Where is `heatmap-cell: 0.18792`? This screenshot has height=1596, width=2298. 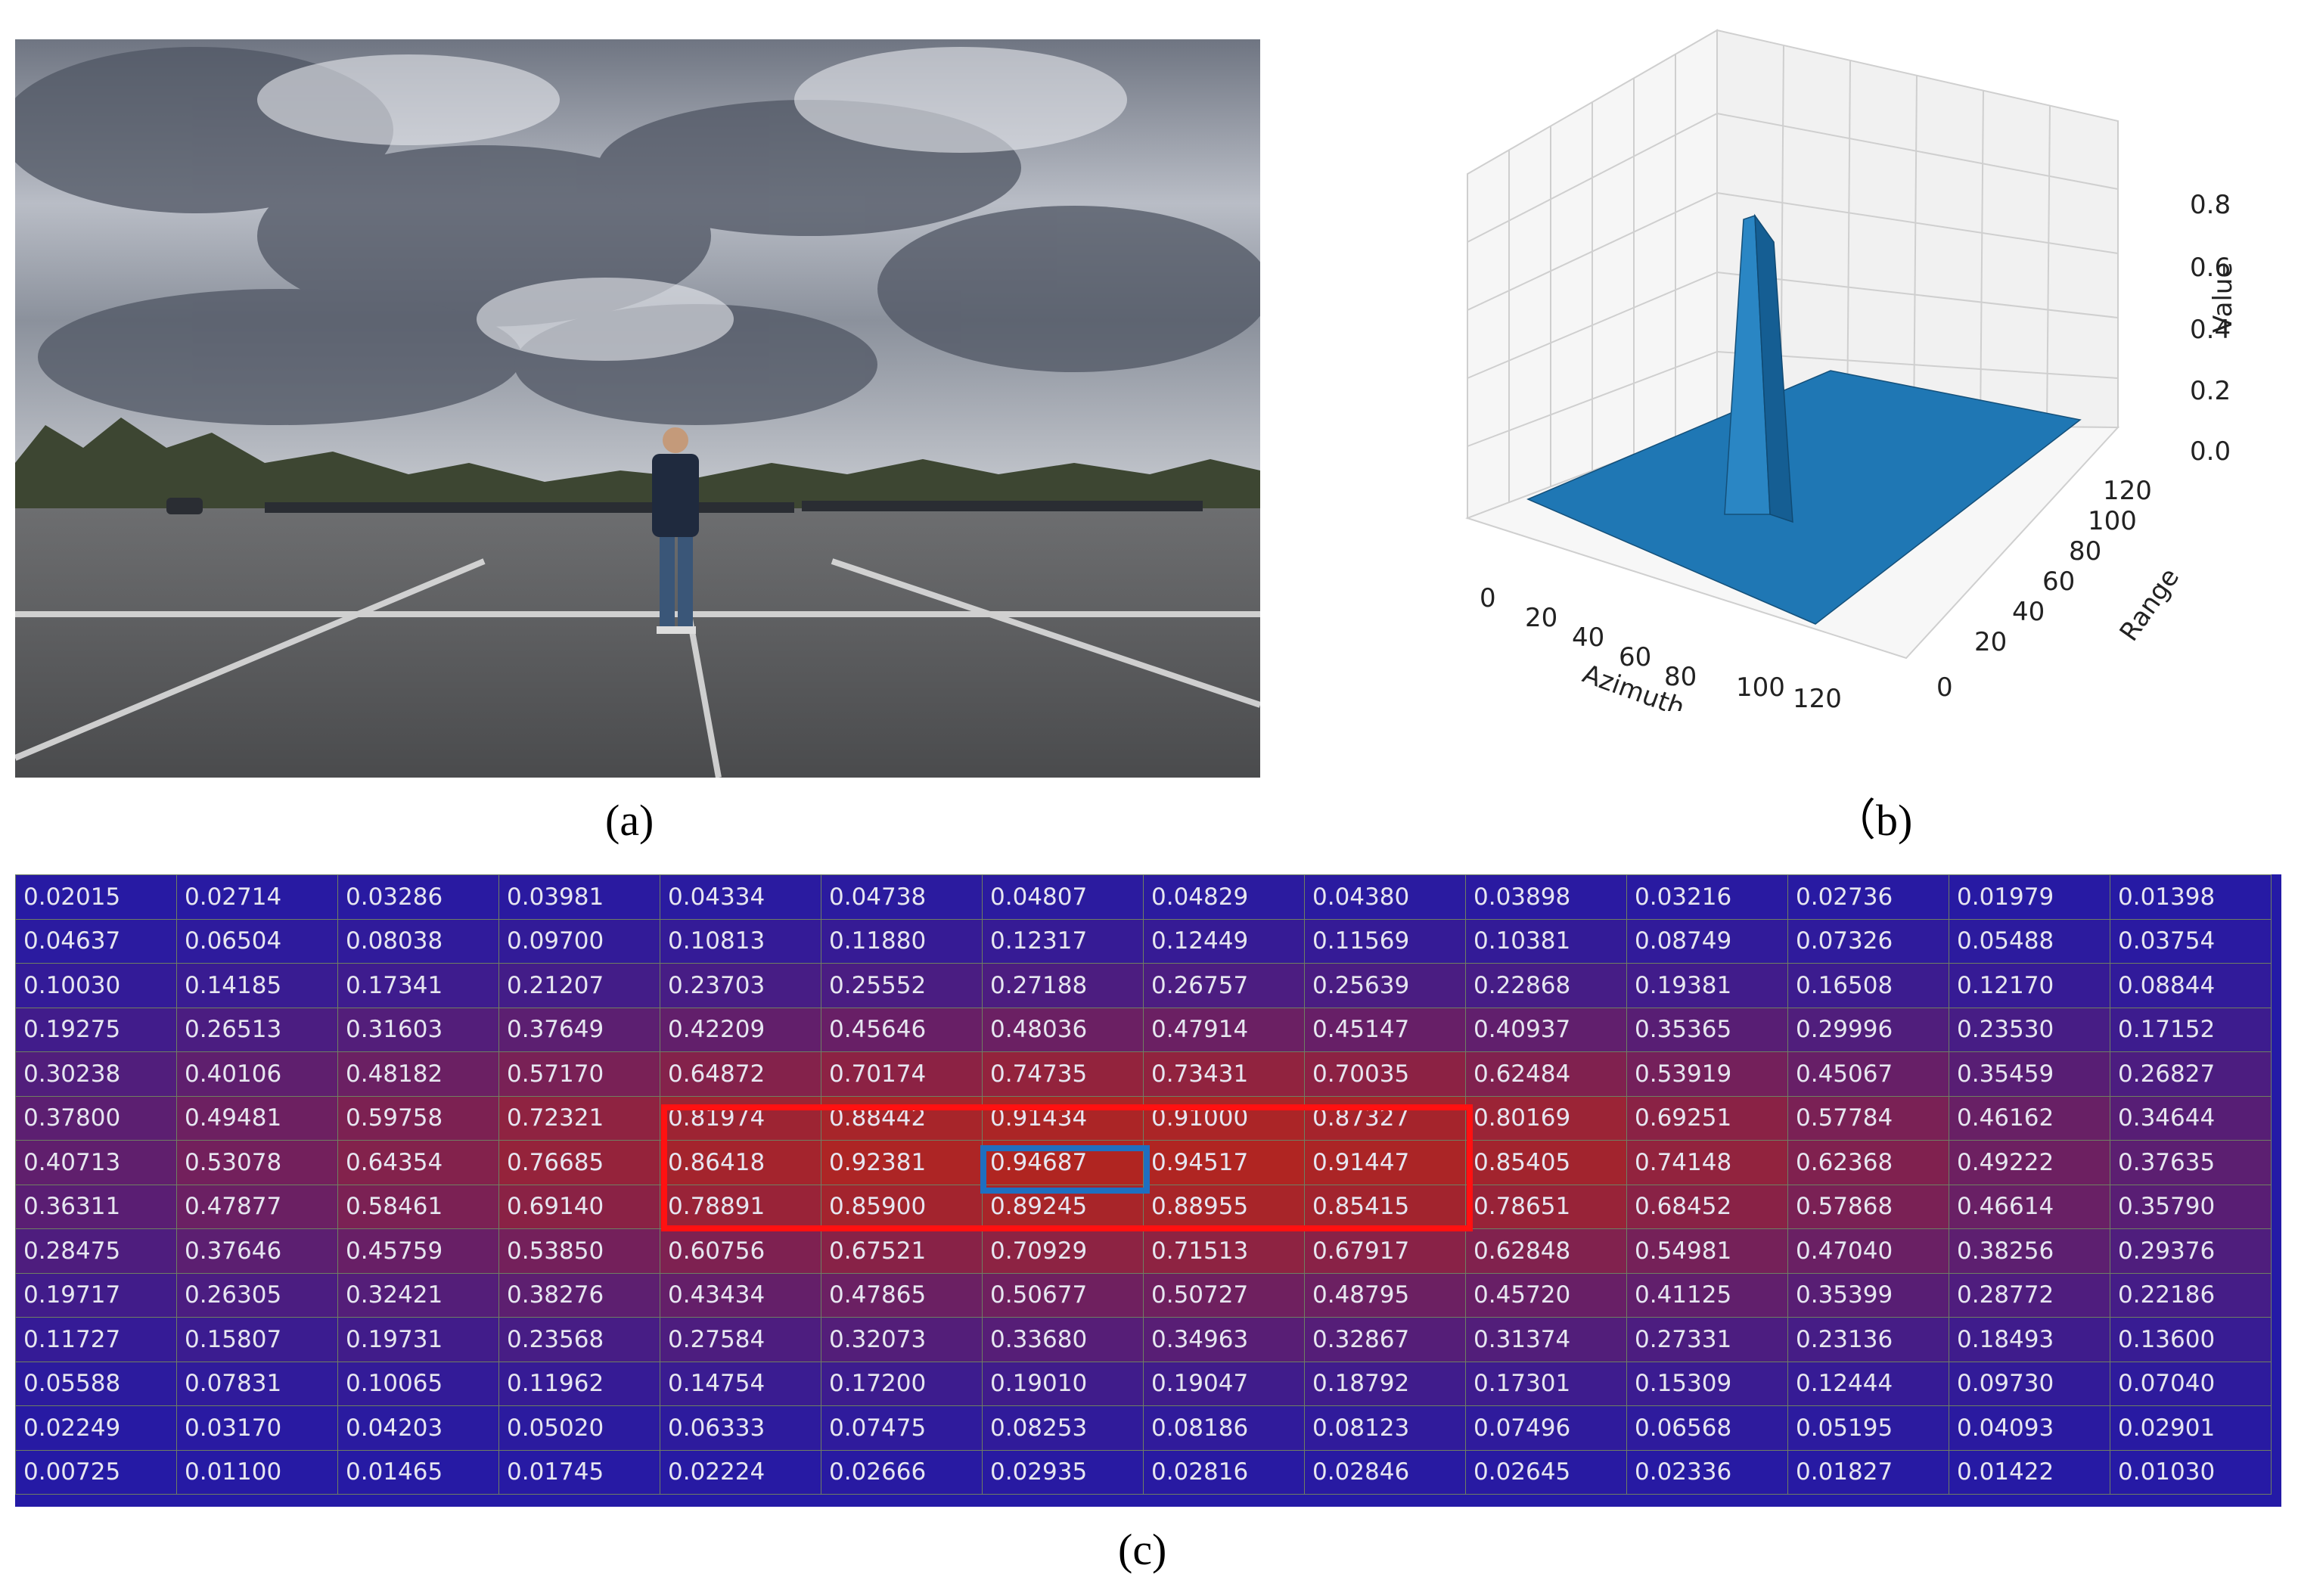
heatmap-cell: 0.18792 is located at coordinates (1385, 1383).